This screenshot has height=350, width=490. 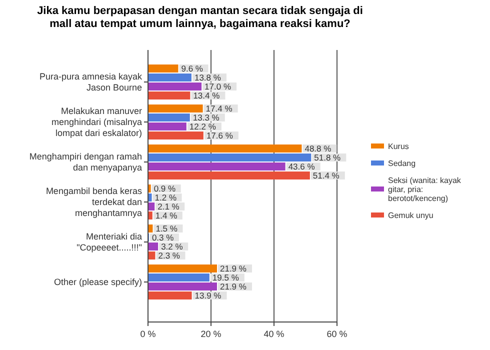 I want to click on data-label: 51.4 %, so click(x=326, y=175).